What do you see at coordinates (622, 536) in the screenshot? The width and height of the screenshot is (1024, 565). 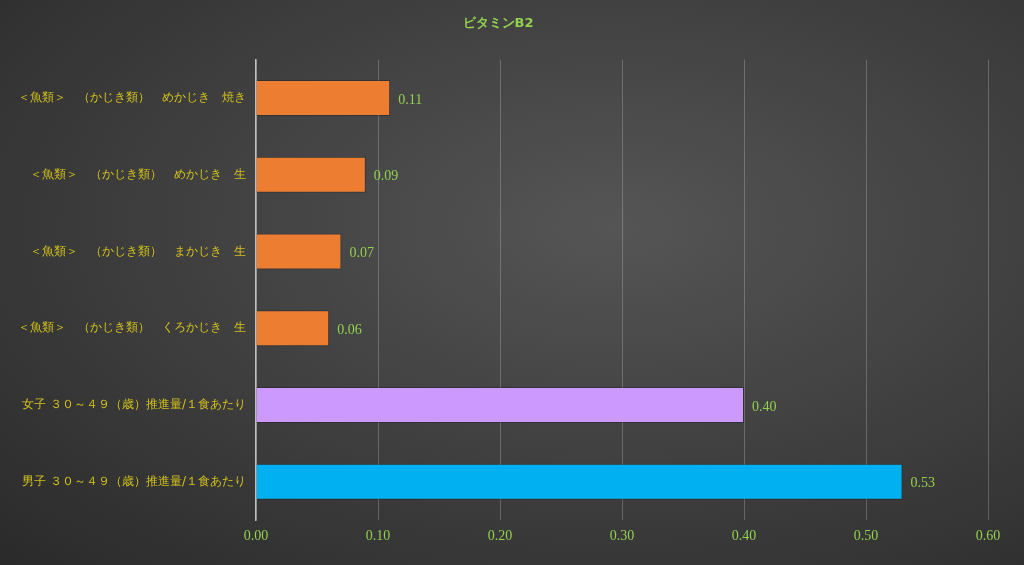 I see `x-tick-label: 0.30` at bounding box center [622, 536].